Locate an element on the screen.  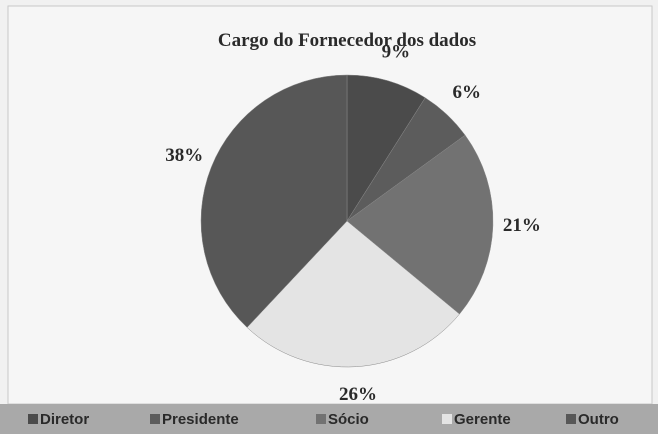
data-label: 26% is located at coordinates (358, 394).